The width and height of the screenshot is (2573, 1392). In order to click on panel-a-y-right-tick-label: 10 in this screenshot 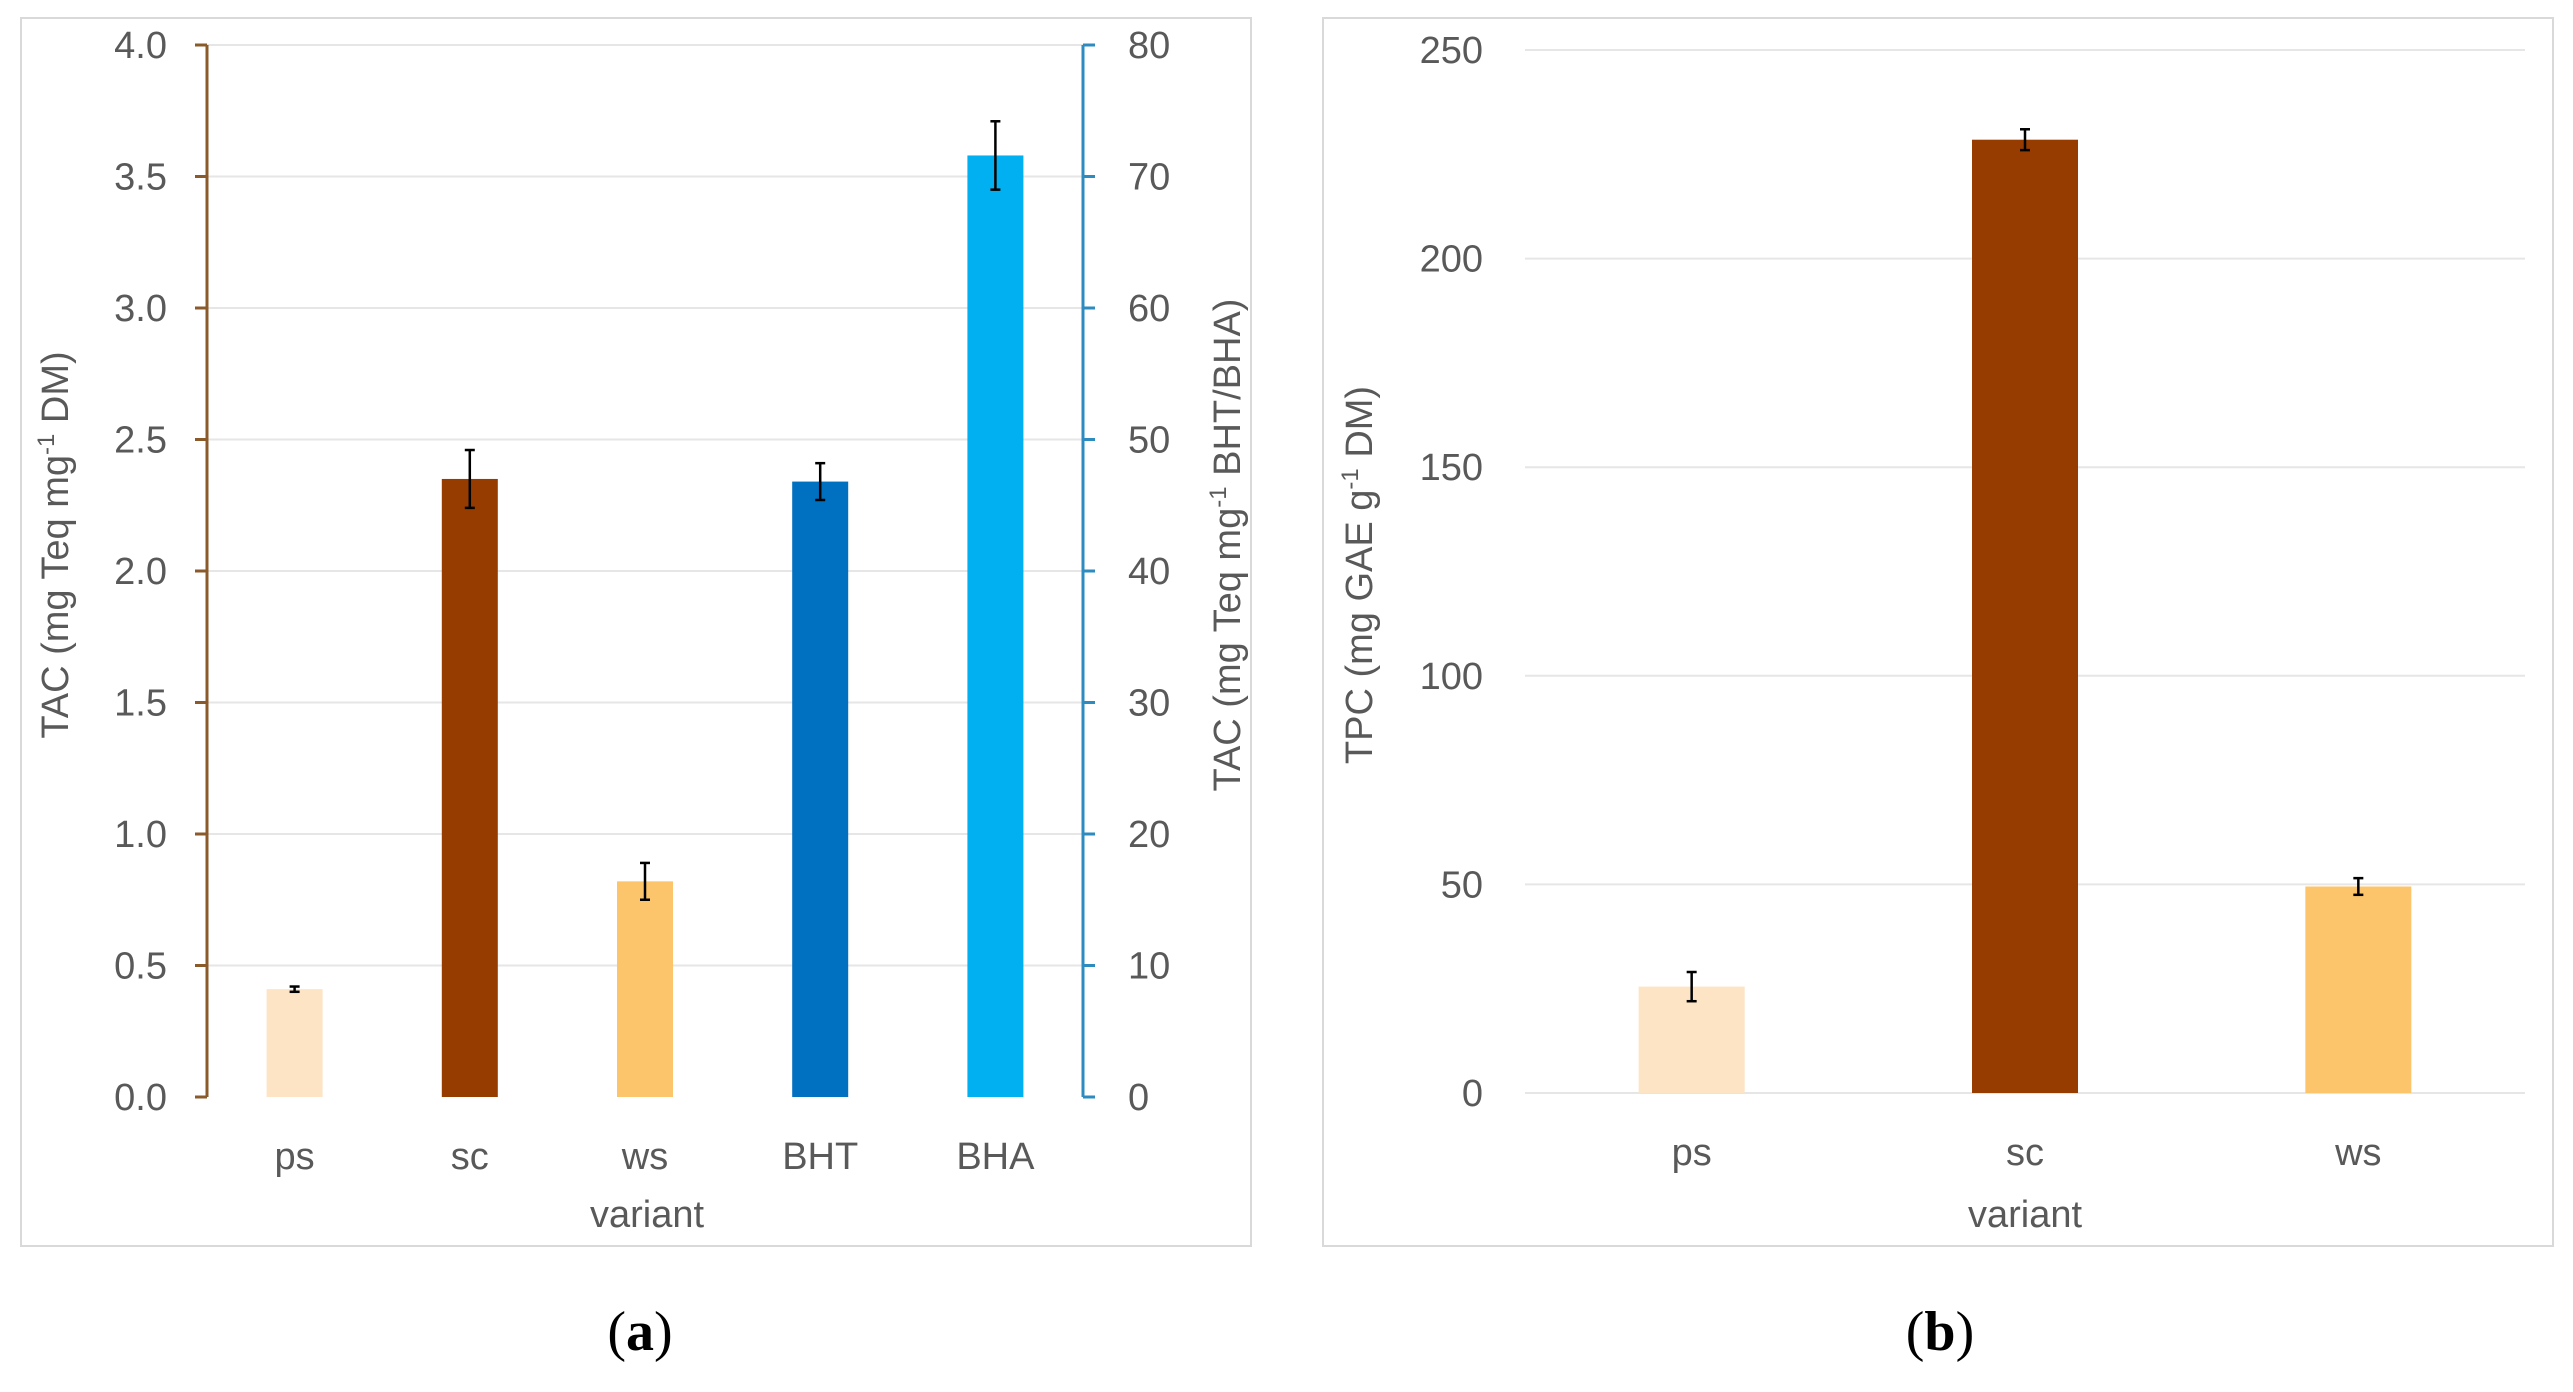, I will do `click(1149, 967)`.